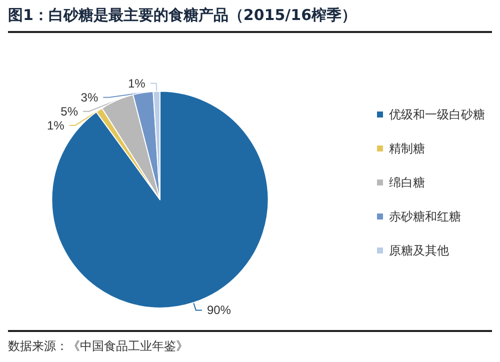 Image resolution: width=500 pixels, height=362 pixels. What do you see at coordinates (407, 149) in the screenshot?
I see `legend-label: 精制糖` at bounding box center [407, 149].